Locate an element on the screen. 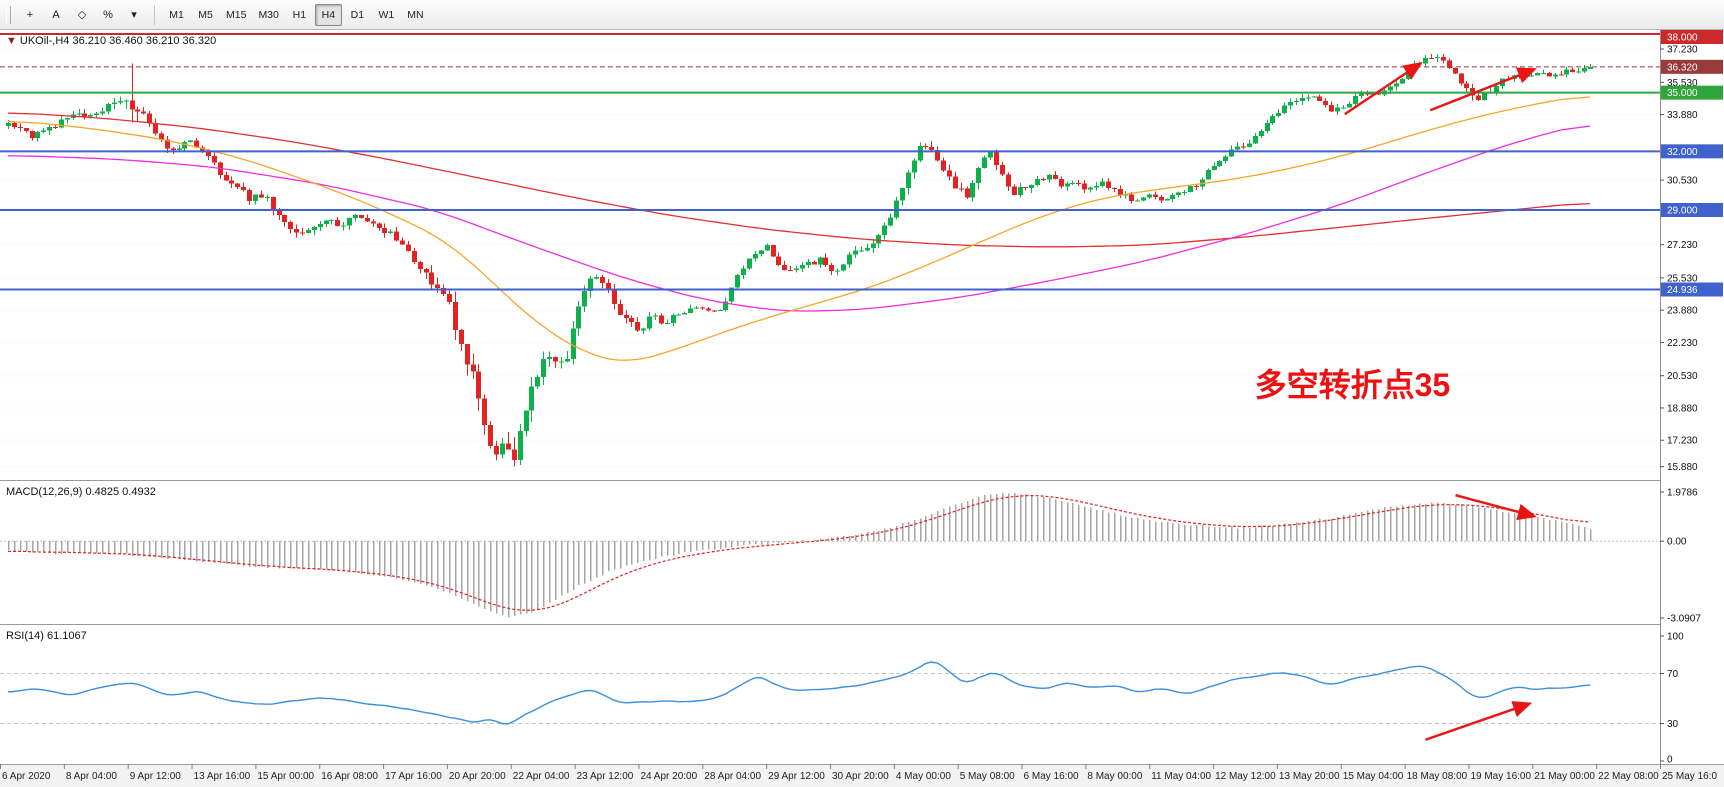 The width and height of the screenshot is (1724, 787). price-tick-label: 20.530 is located at coordinates (1682, 376).